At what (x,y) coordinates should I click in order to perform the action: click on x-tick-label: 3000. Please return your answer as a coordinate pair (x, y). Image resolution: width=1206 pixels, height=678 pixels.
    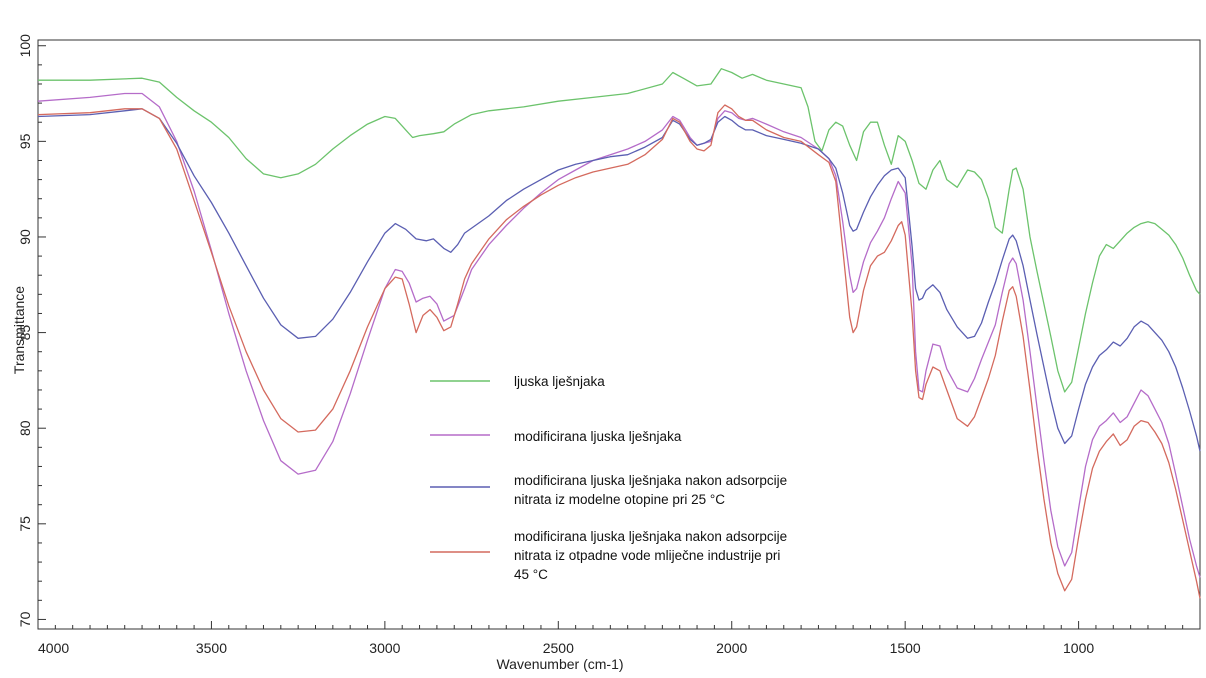
    Looking at the image, I should click on (384, 648).